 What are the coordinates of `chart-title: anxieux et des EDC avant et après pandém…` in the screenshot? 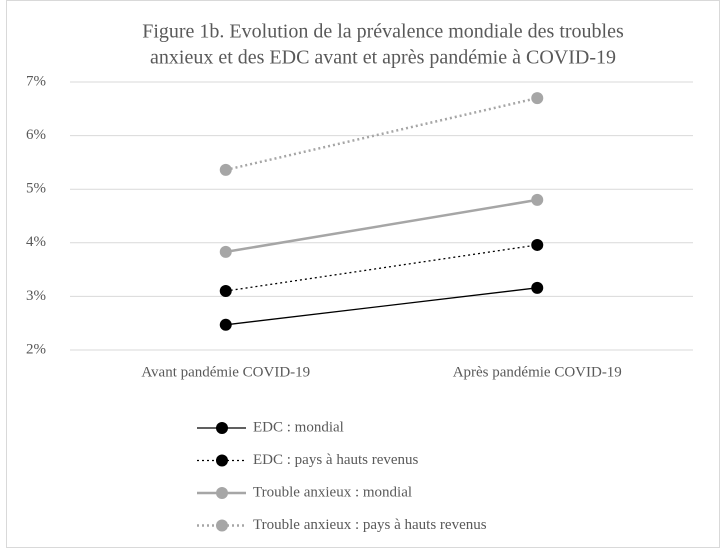 It's located at (383, 58).